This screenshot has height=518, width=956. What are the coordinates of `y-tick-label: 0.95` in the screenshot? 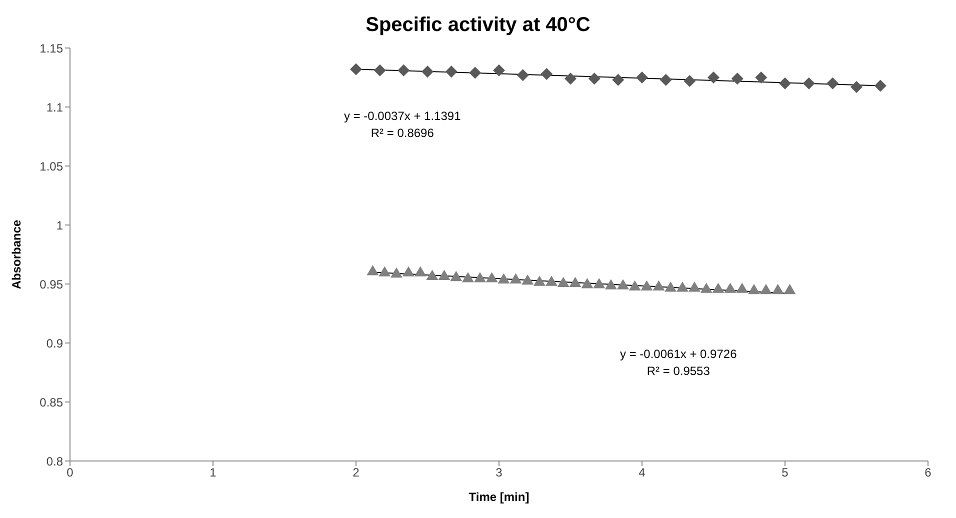 It's located at (52, 284).